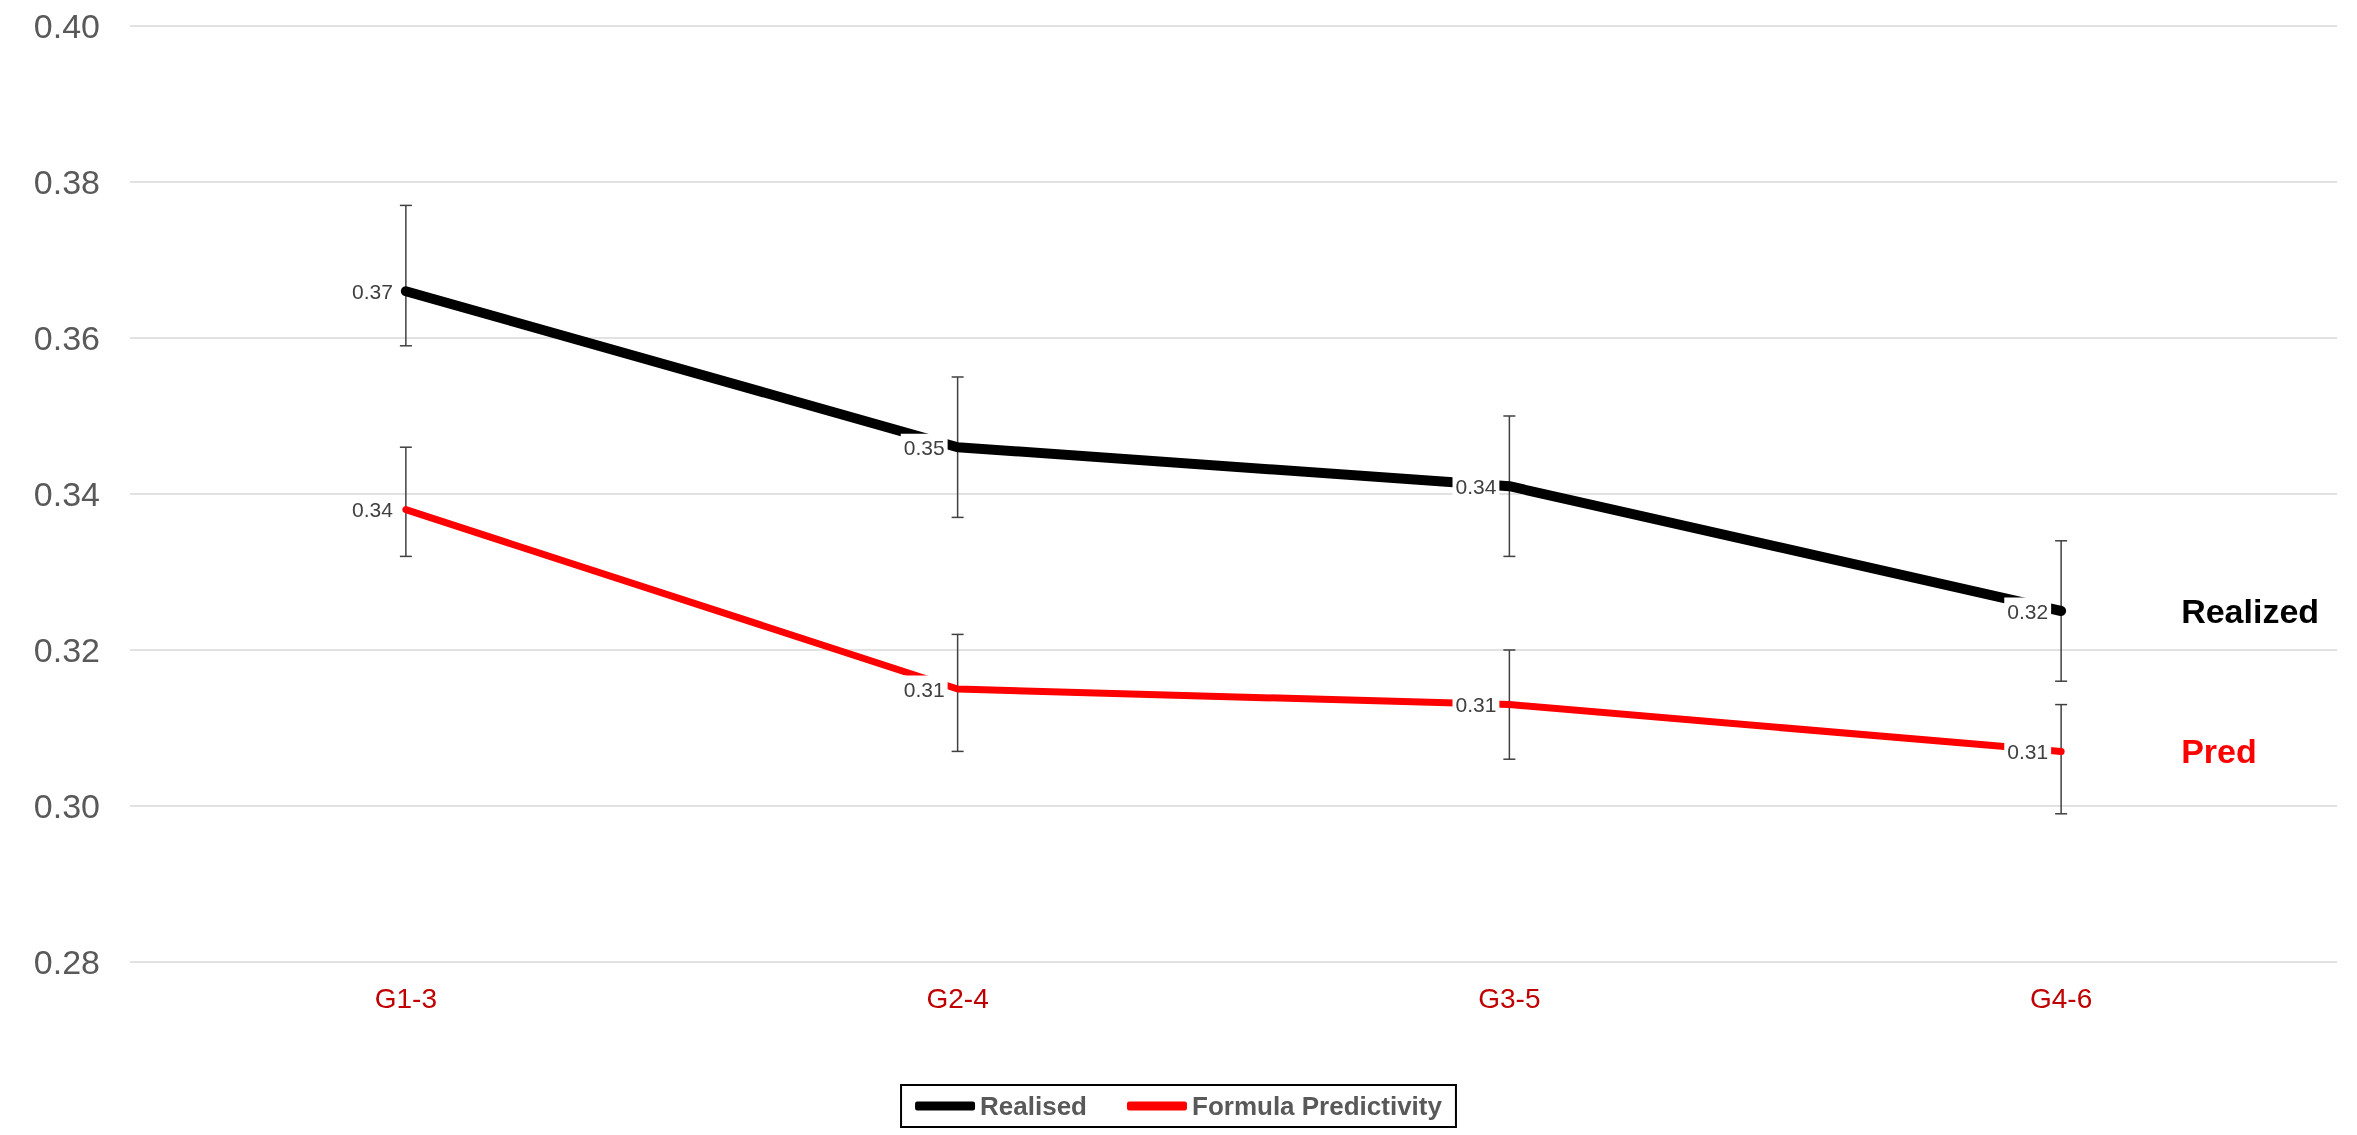 The height and width of the screenshot is (1135, 2357). Describe the element at coordinates (66, 650) in the screenshot. I see `y-tick-label: 0.32` at that location.